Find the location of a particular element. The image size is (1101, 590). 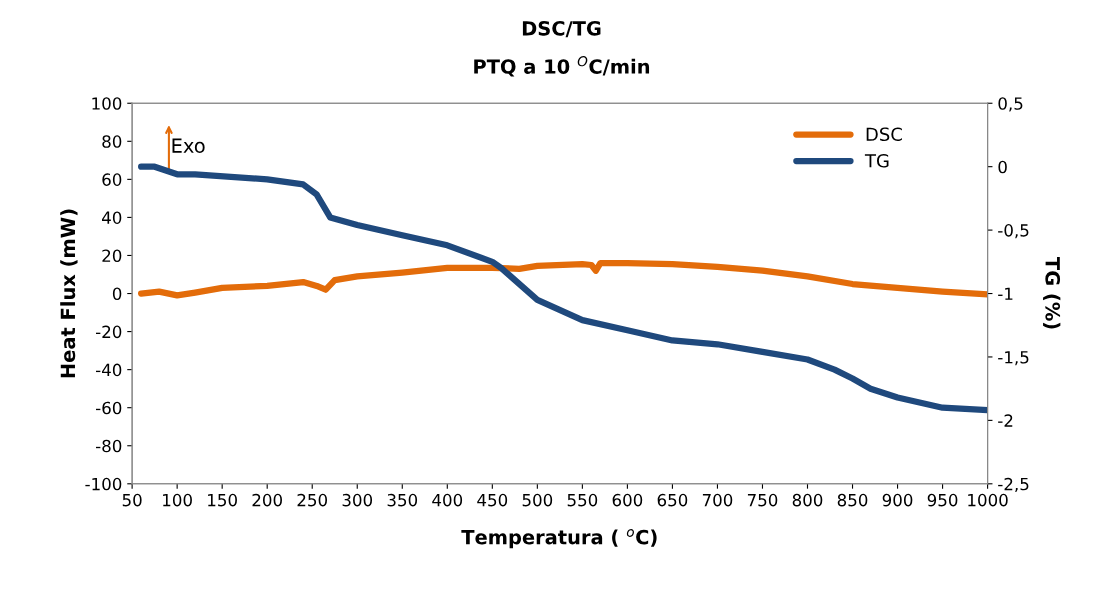

x-tick-label: 100 is located at coordinates (177, 500).